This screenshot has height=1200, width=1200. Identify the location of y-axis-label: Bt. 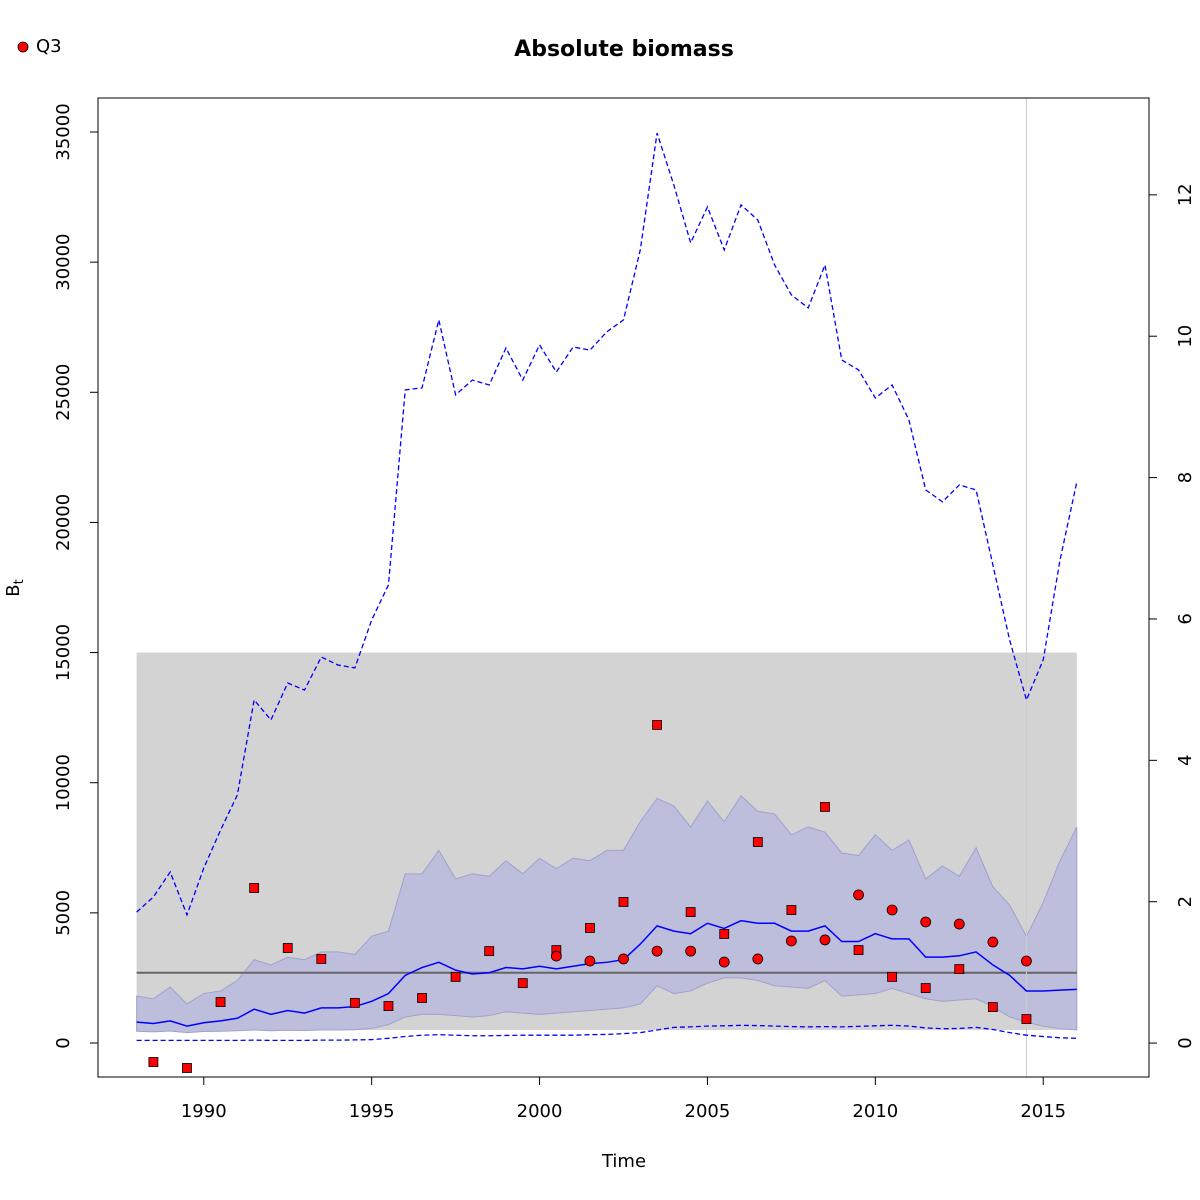
(15, 587).